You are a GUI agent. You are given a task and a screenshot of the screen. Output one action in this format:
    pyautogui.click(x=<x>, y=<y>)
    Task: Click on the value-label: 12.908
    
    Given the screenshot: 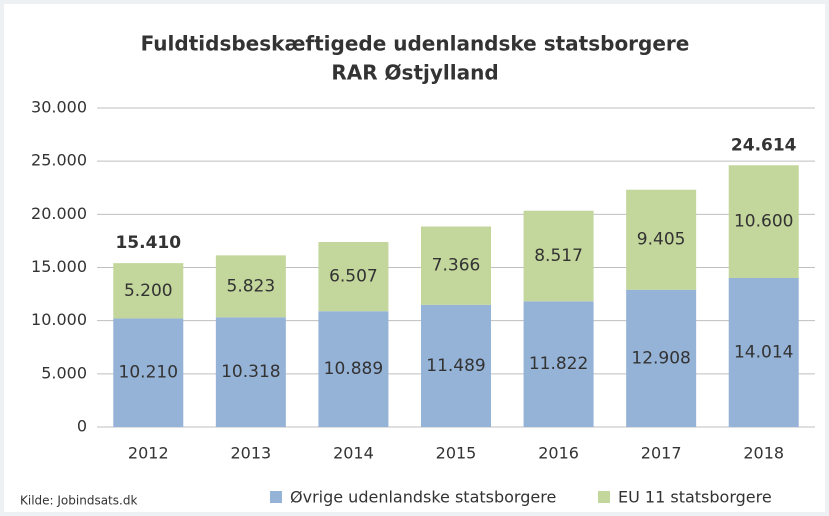 What is the action you would take?
    pyautogui.click(x=660, y=358)
    